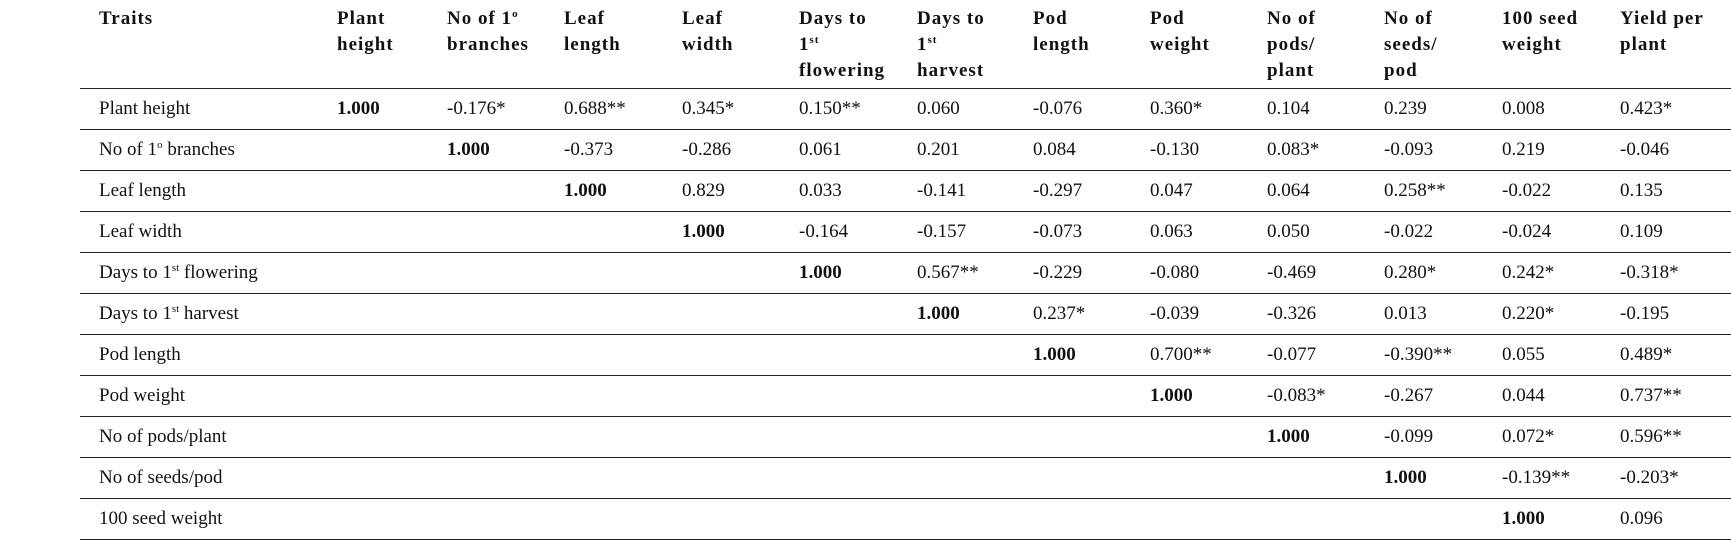 The height and width of the screenshot is (540, 1731). I want to click on text: Traits, so click(126, 18).